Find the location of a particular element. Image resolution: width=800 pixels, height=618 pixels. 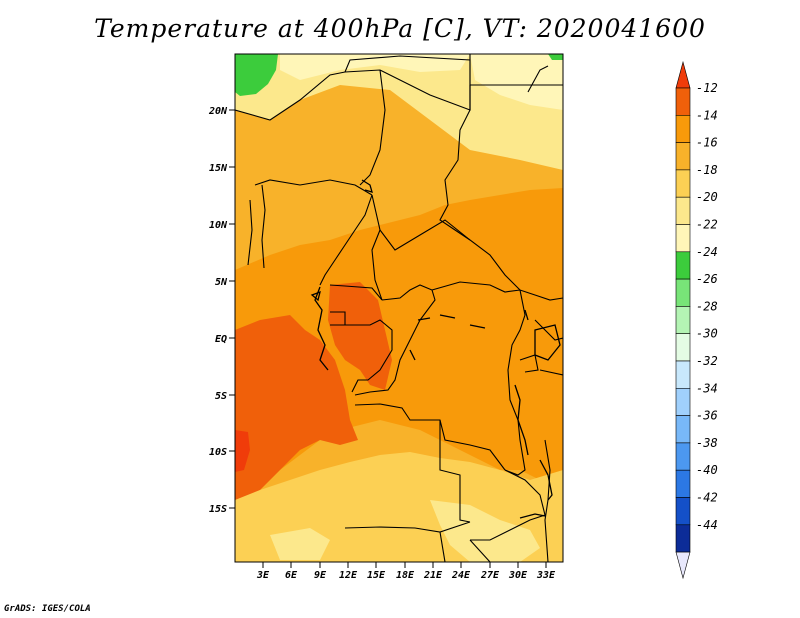

lon-label: 24E is located at coordinates (461, 575).